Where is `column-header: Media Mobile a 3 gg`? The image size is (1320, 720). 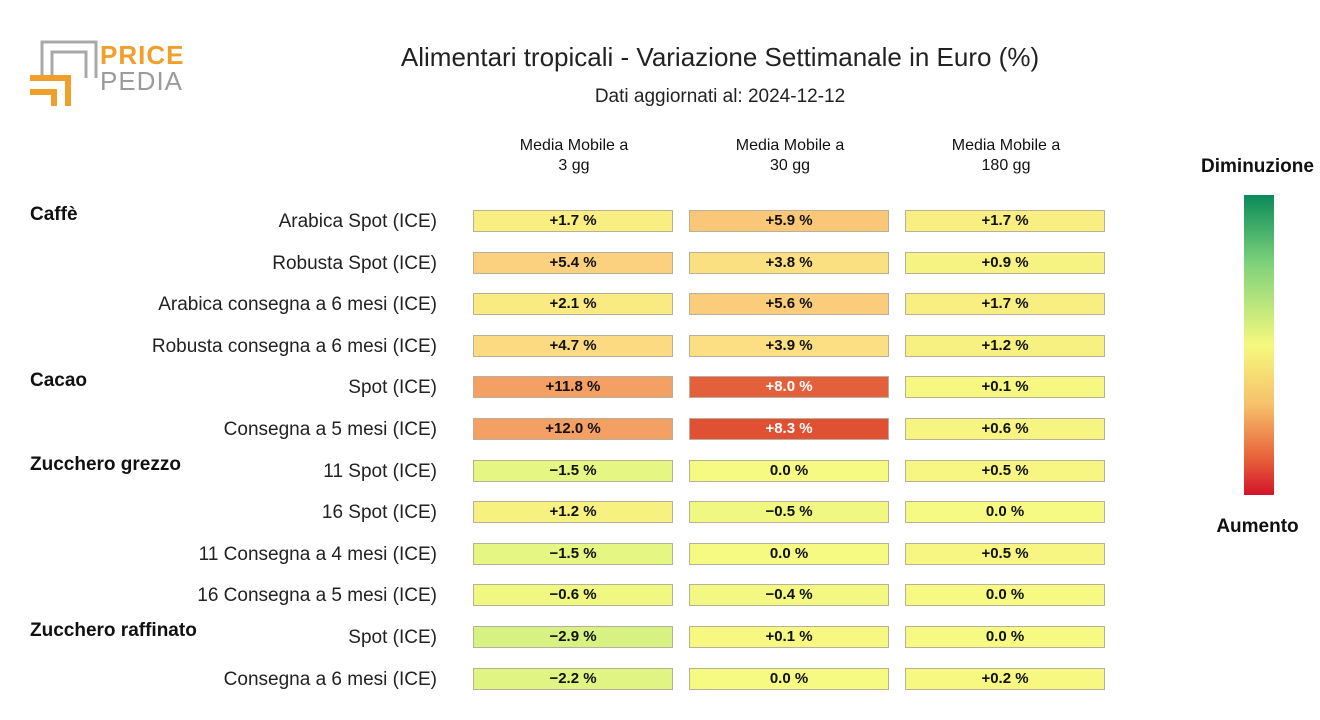 column-header: Media Mobile a 3 gg is located at coordinates (574, 155).